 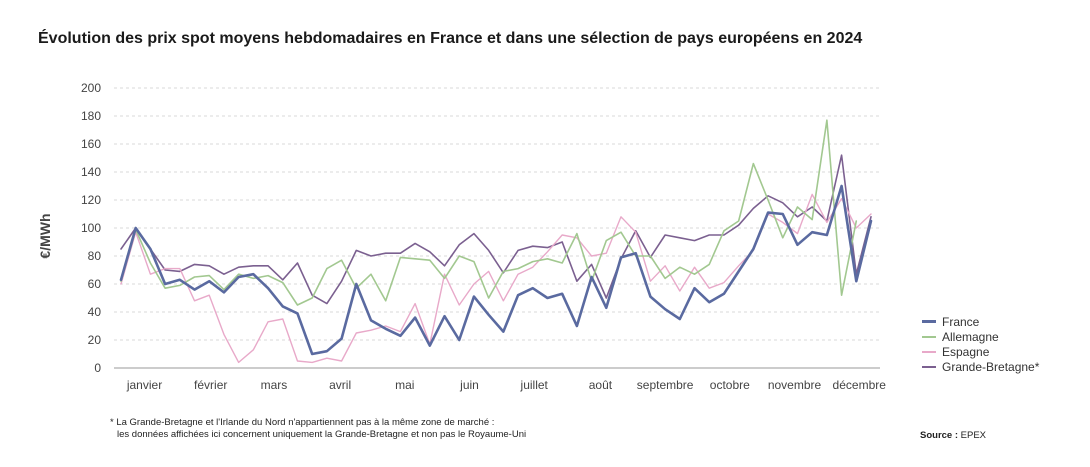 What do you see at coordinates (991, 366) in the screenshot?
I see `legend-label: Grande-Bretagne*` at bounding box center [991, 366].